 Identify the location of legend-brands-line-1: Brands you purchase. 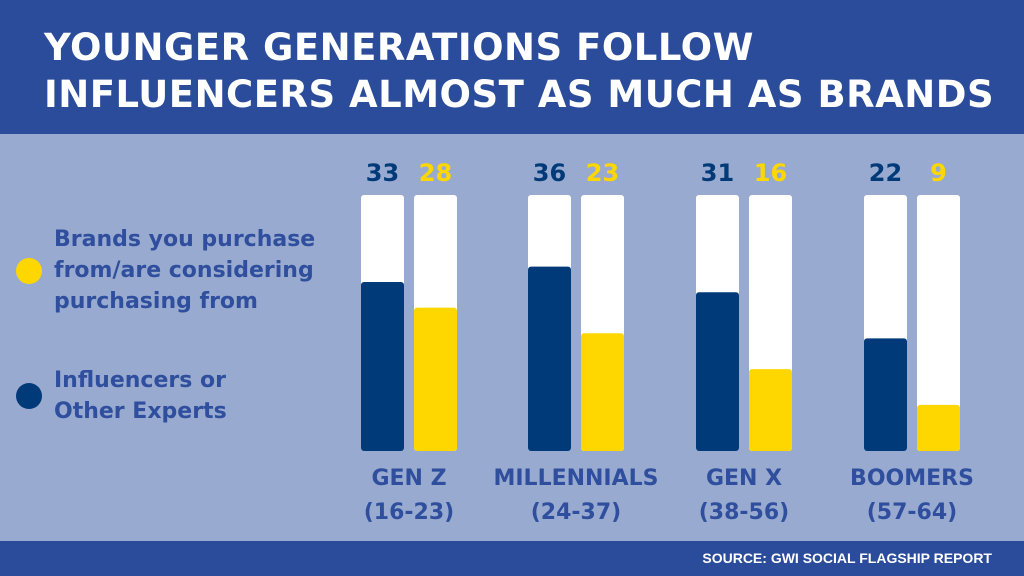
(185, 239).